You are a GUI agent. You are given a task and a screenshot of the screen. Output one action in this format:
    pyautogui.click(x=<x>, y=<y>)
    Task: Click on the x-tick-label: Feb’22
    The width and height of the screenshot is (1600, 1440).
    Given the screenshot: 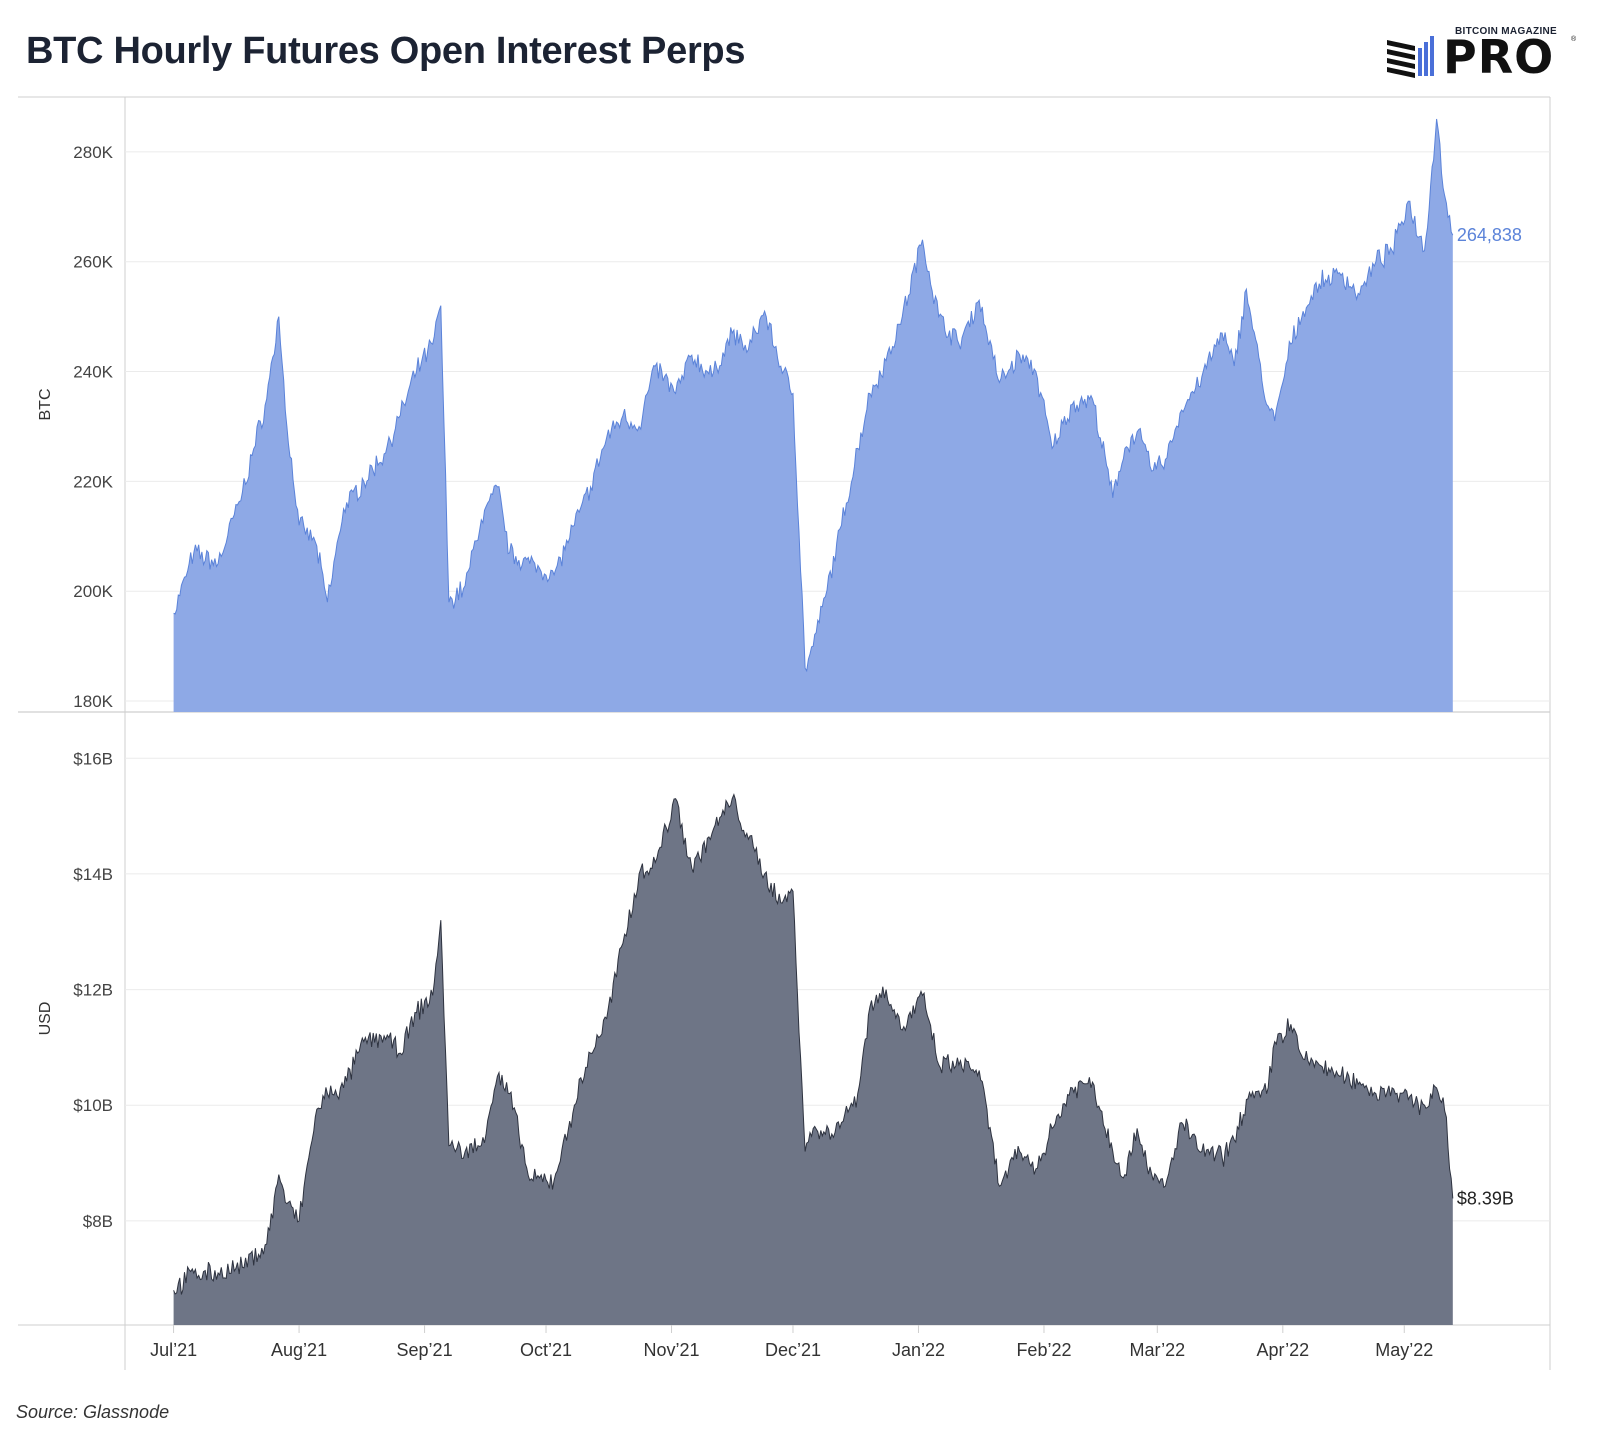 What is the action you would take?
    pyautogui.click(x=1043, y=1350)
    